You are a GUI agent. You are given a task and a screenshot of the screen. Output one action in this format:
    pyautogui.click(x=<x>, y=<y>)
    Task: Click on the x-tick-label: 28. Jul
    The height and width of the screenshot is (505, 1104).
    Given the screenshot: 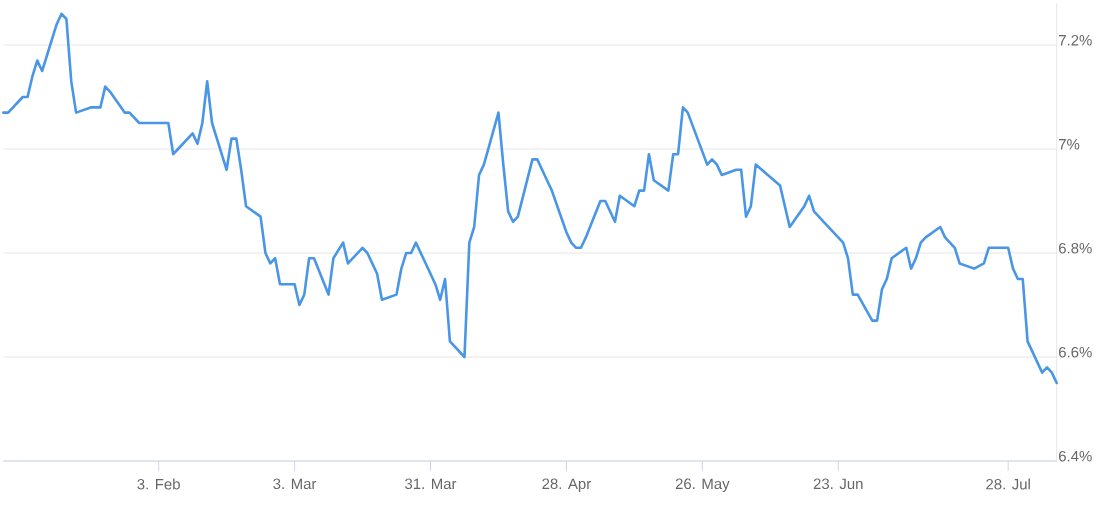 What is the action you would take?
    pyautogui.click(x=1008, y=484)
    